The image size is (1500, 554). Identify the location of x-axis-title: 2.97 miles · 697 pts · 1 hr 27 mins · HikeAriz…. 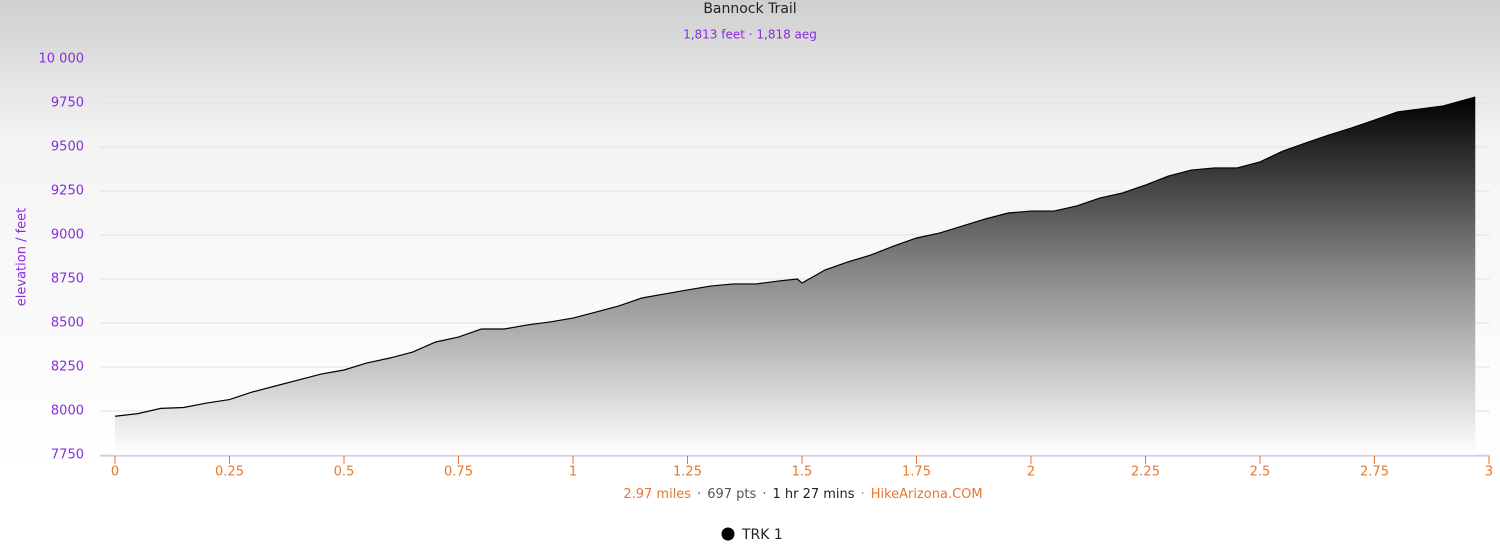
(802, 494).